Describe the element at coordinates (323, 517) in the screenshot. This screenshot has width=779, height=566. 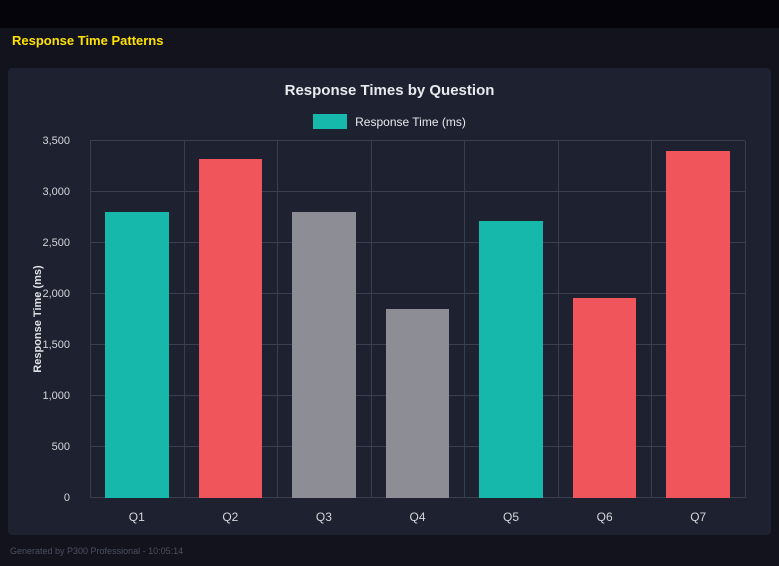
I see `x-tick-label: Q3` at that location.